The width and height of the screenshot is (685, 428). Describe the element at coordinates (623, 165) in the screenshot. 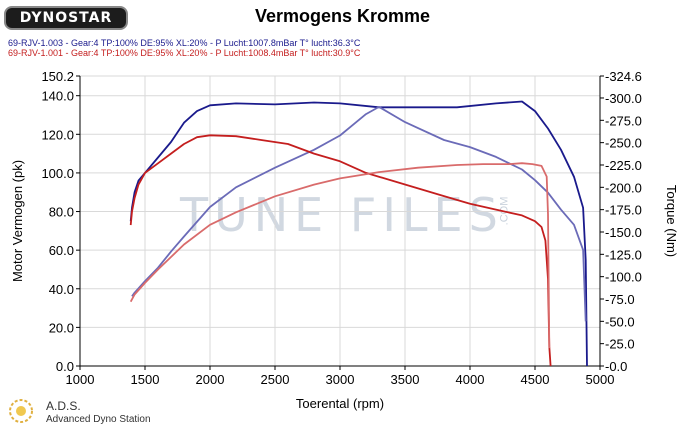

I see `y2-tick-label: -225.0` at that location.